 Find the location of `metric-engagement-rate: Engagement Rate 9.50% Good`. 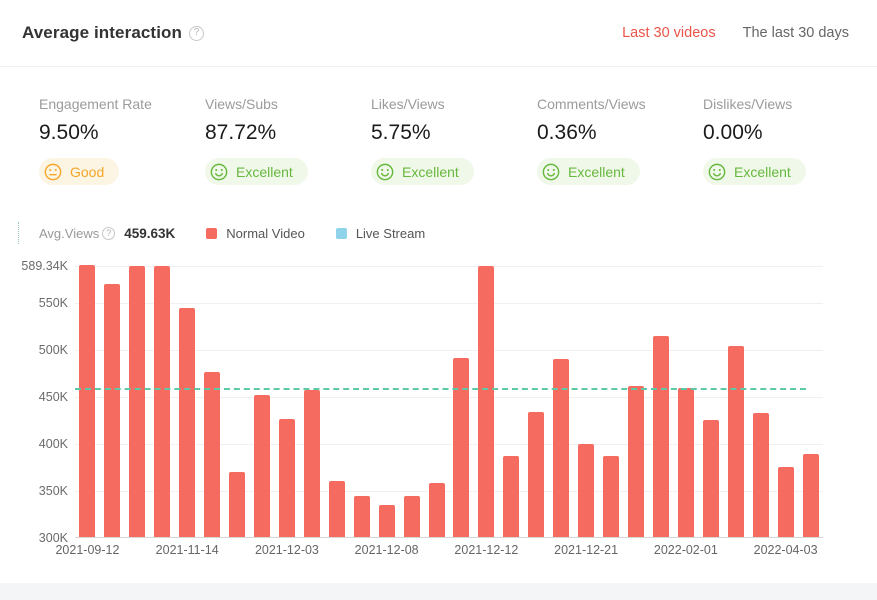

metric-engagement-rate: Engagement Rate 9.50% Good is located at coordinates (122, 139).